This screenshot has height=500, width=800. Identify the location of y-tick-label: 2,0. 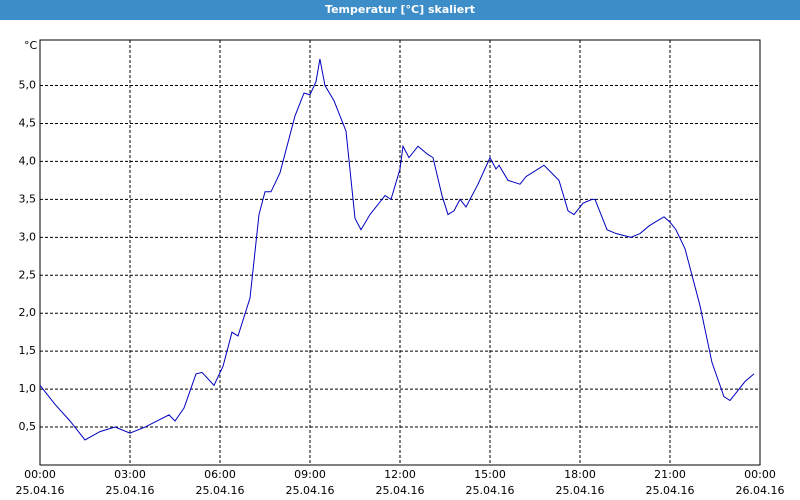
(28, 312).